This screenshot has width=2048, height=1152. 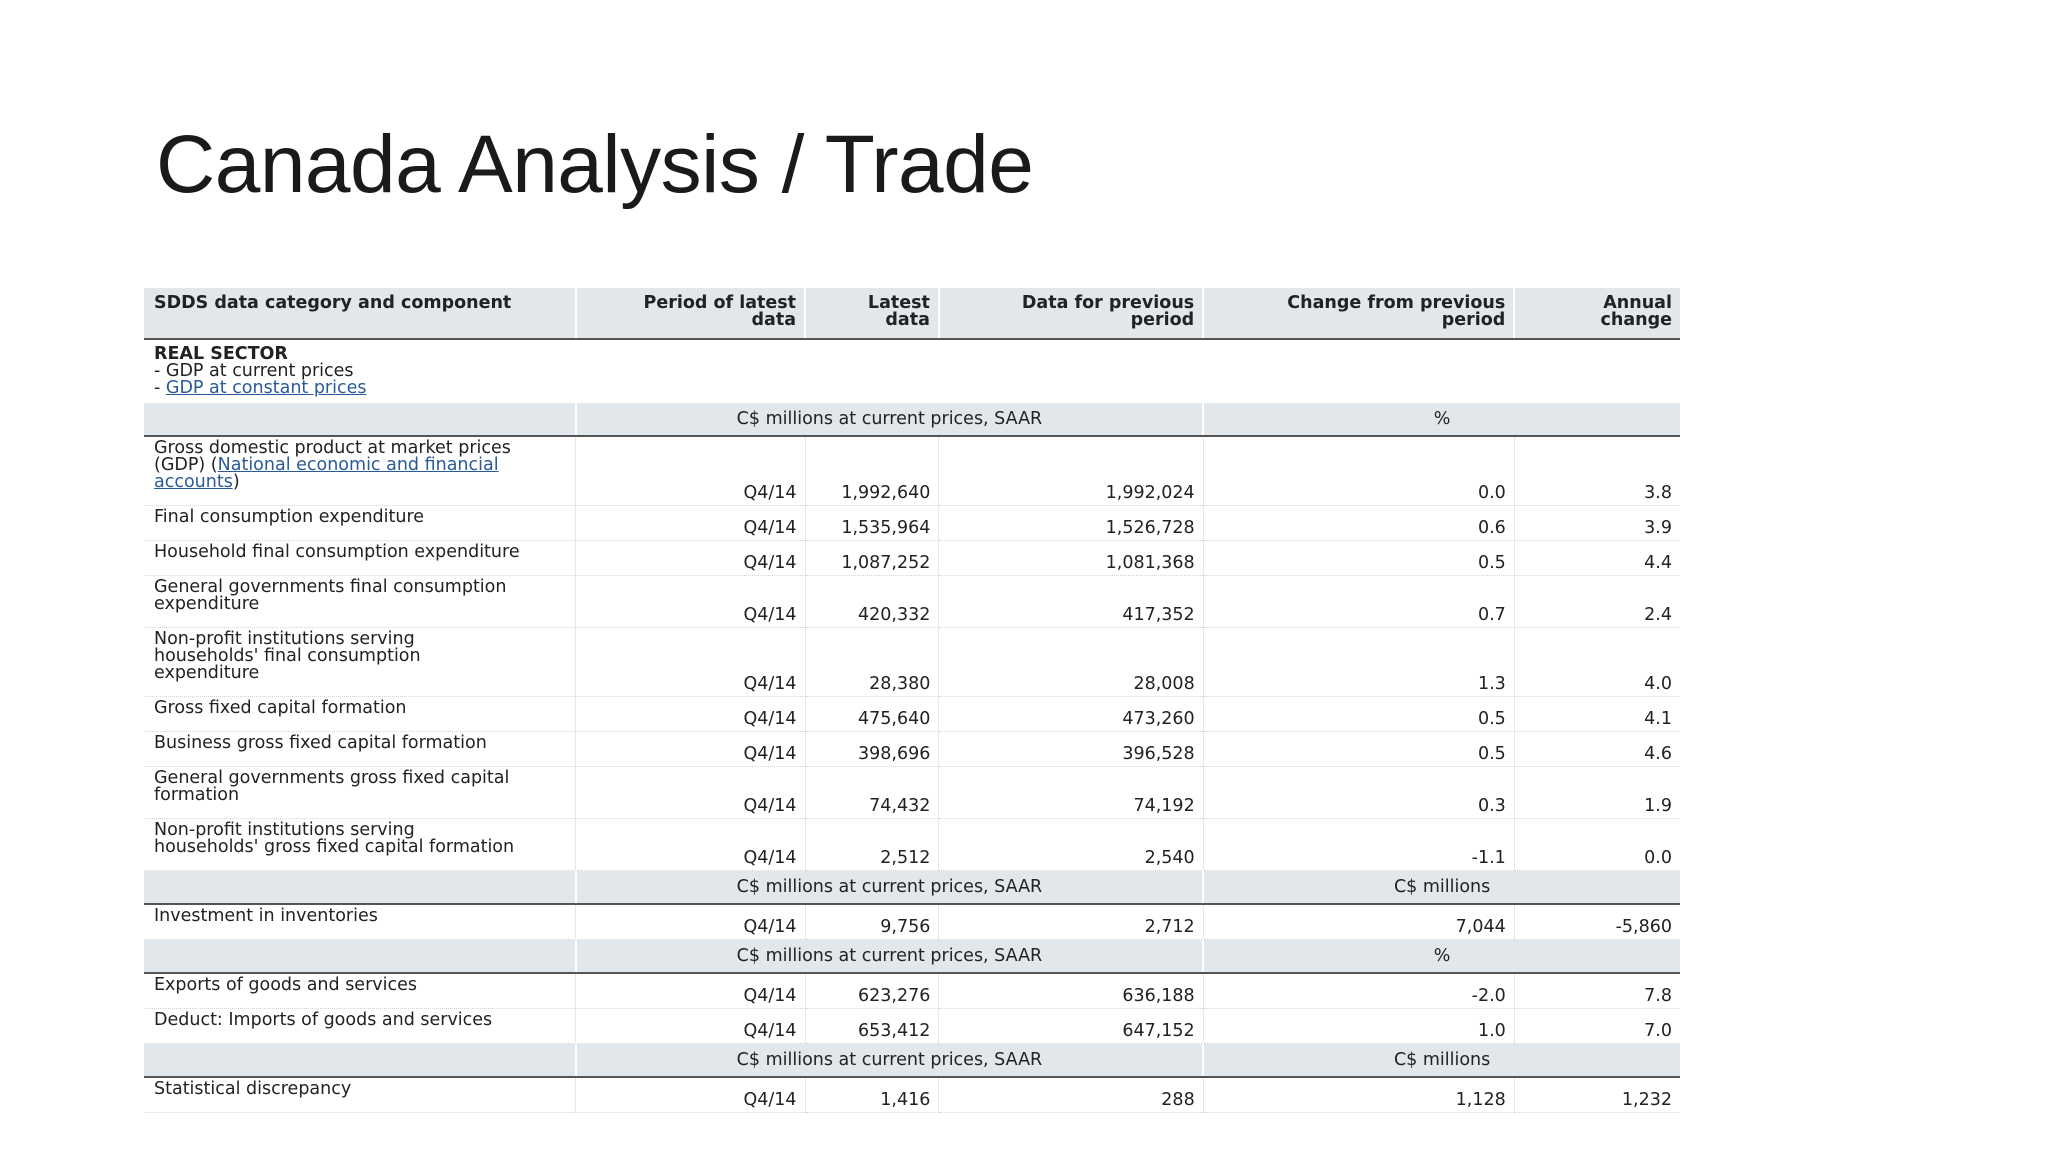 I want to click on cell-latest: 2,512, so click(x=871, y=844).